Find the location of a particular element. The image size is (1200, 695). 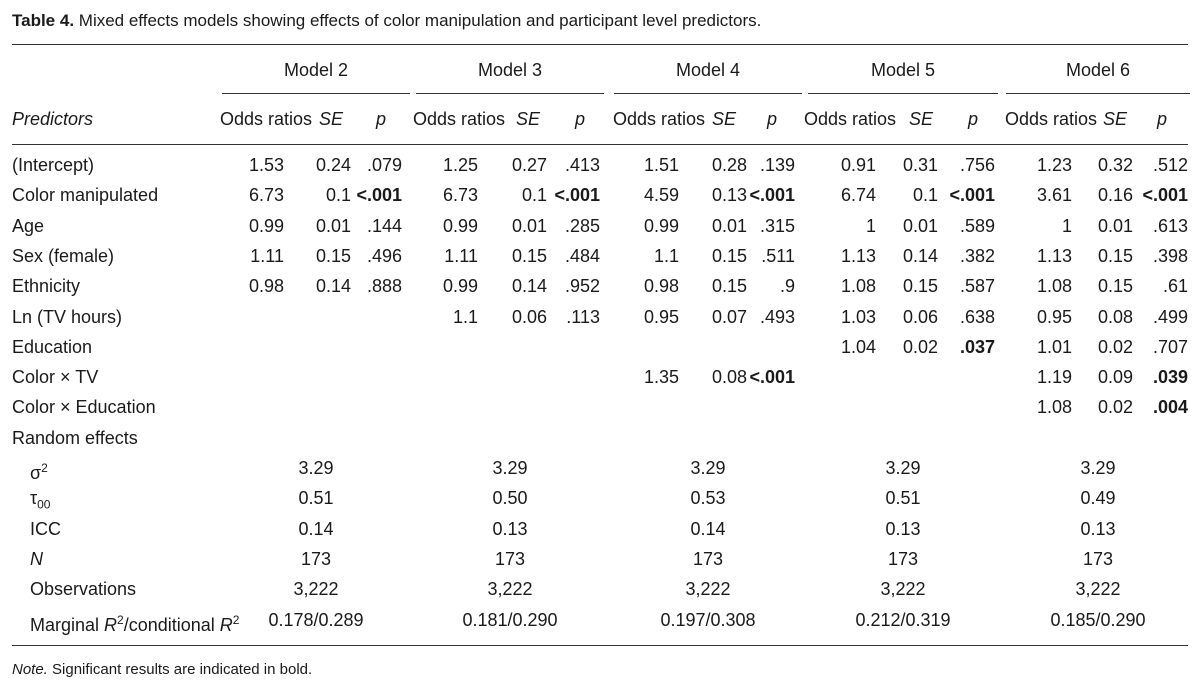

odds-ratio-cell: 1.1 is located at coordinates (465, 316).